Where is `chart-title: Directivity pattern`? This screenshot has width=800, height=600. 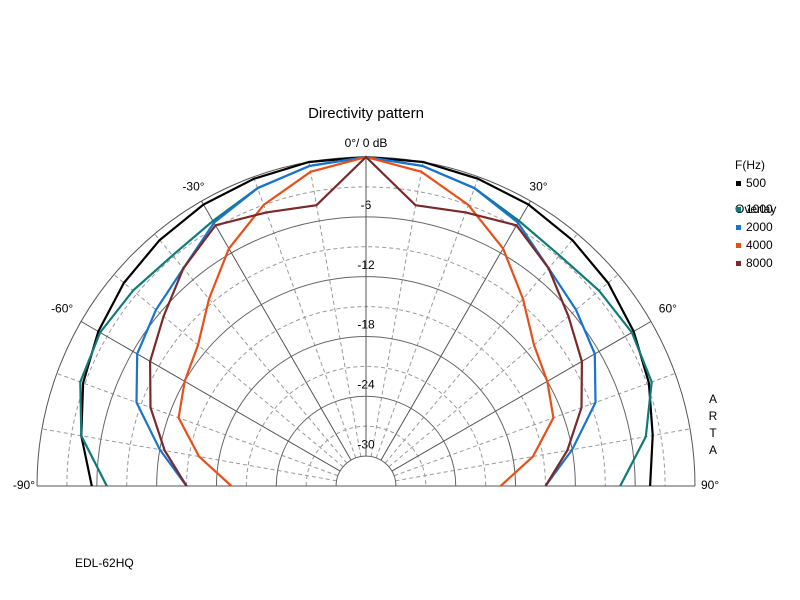 chart-title: Directivity pattern is located at coordinates (366, 113).